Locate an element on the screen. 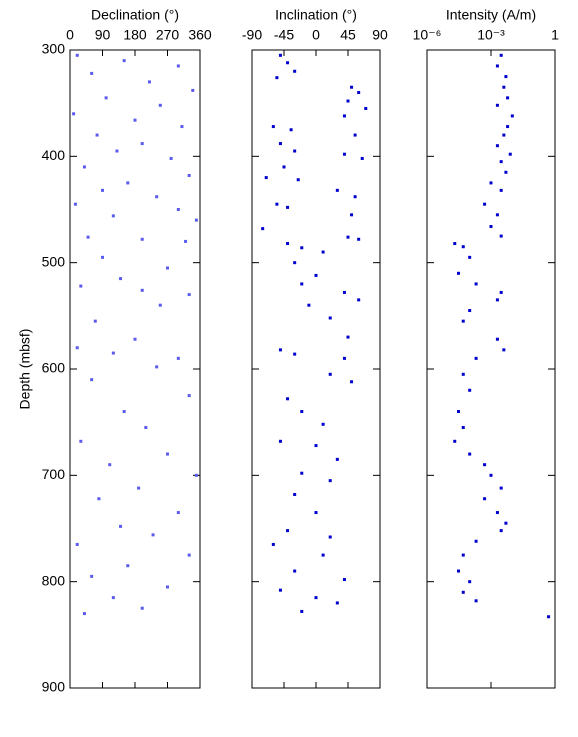 This screenshot has width=578, height=737. y-tick-label: 800 is located at coordinates (54, 580).